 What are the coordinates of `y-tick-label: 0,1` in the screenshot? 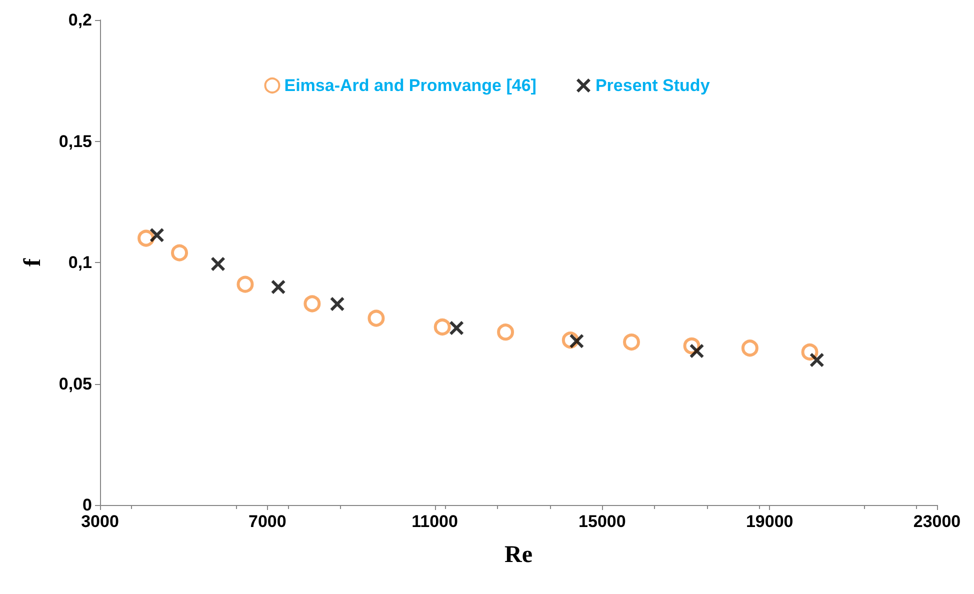 It's located at (80, 262).